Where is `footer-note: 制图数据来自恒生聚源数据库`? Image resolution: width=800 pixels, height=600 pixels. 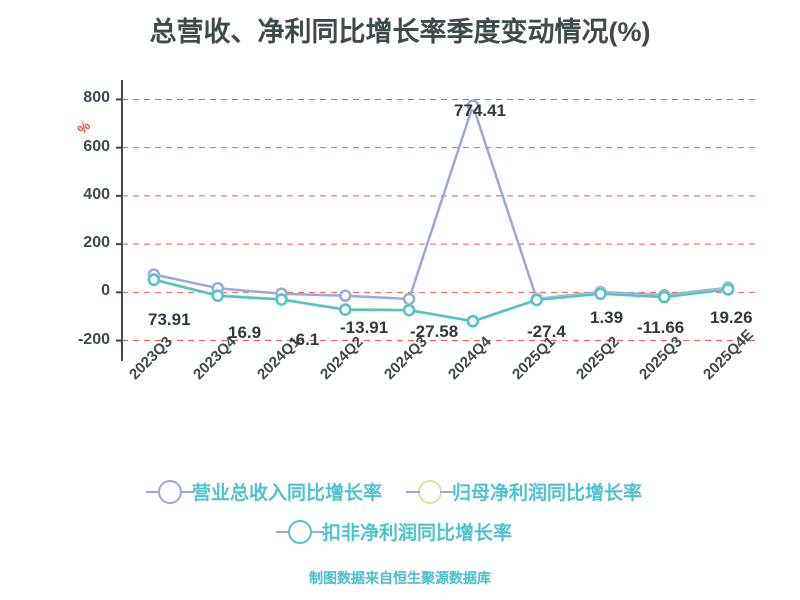
footer-note: 制图数据来自恒生聚源数据库 is located at coordinates (400, 578).